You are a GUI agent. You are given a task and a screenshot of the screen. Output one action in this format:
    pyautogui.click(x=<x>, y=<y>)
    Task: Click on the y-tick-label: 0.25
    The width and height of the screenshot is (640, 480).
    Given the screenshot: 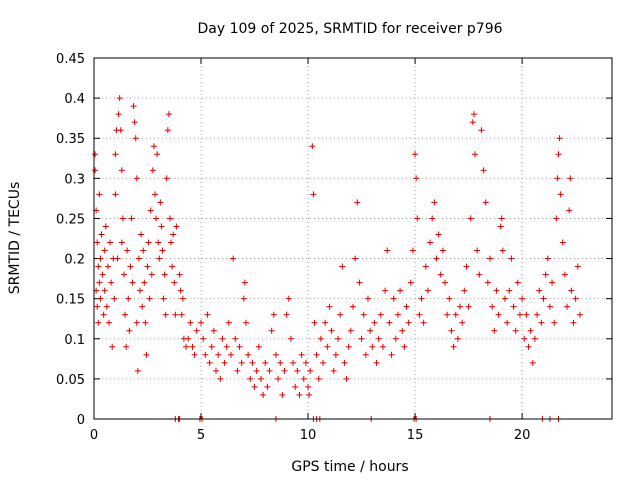 What is the action you would take?
    pyautogui.click(x=70, y=219)
    